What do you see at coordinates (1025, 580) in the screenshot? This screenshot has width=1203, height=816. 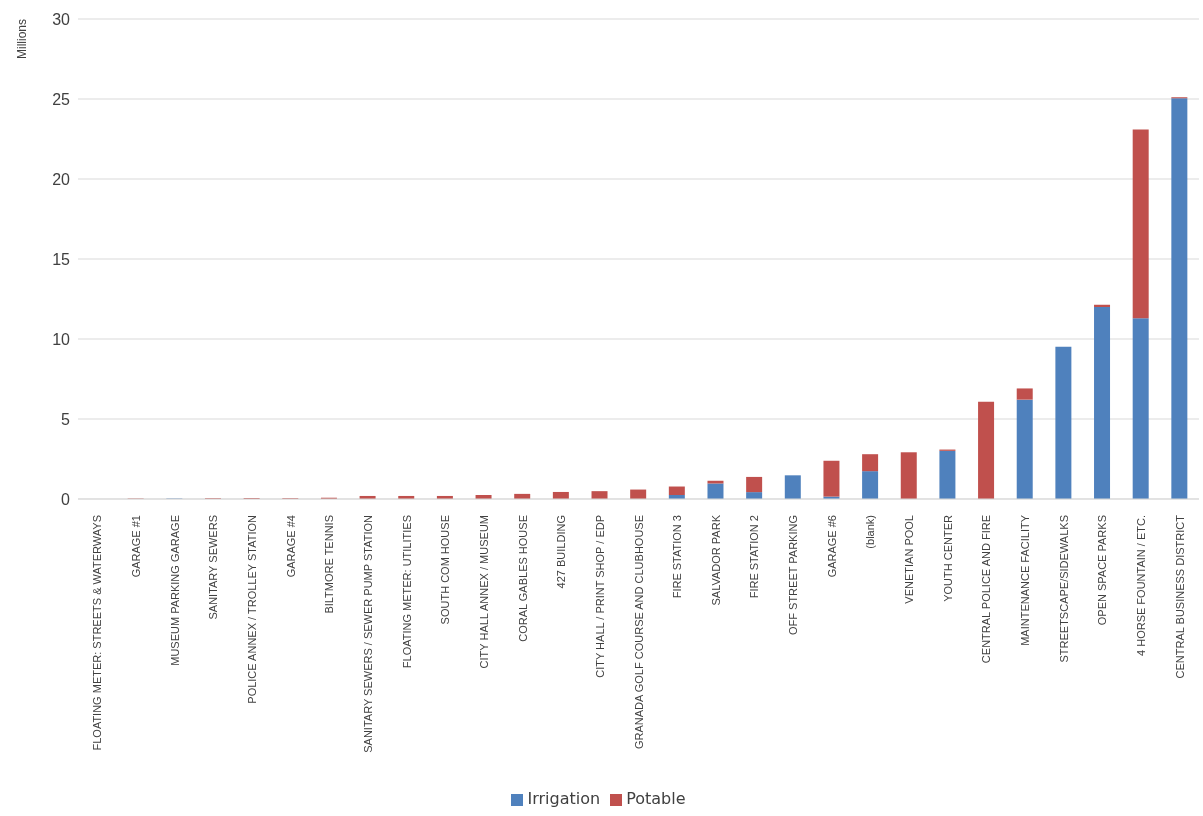 I see `x-tick-label: MAINTENANCE FACILITY` at bounding box center [1025, 580].